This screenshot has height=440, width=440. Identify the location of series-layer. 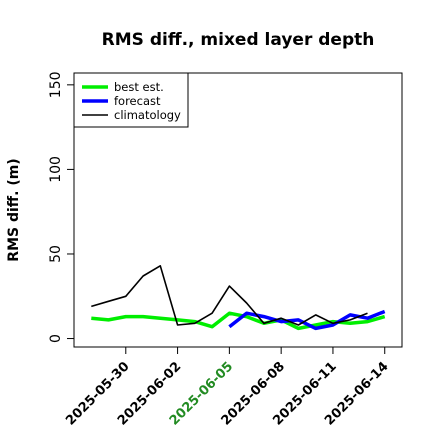
(238, 297).